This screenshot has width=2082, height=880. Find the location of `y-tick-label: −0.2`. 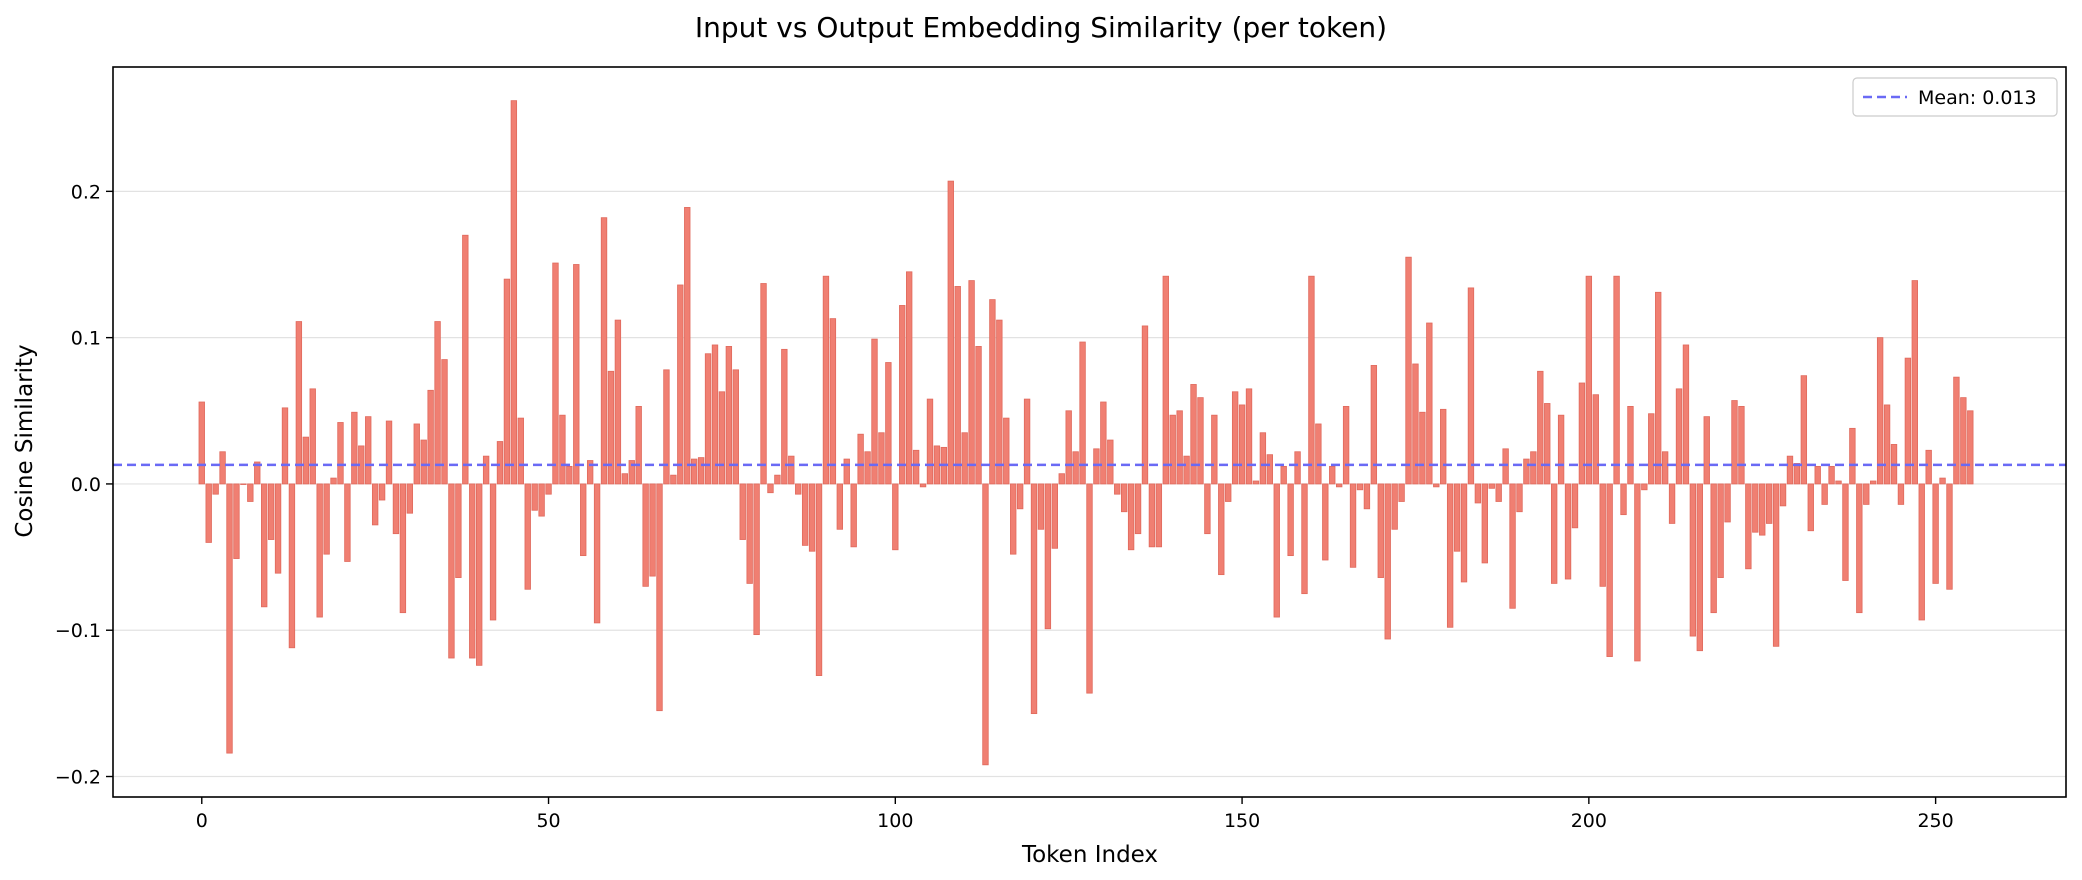

y-tick-label: −0.2 is located at coordinates (78, 778).